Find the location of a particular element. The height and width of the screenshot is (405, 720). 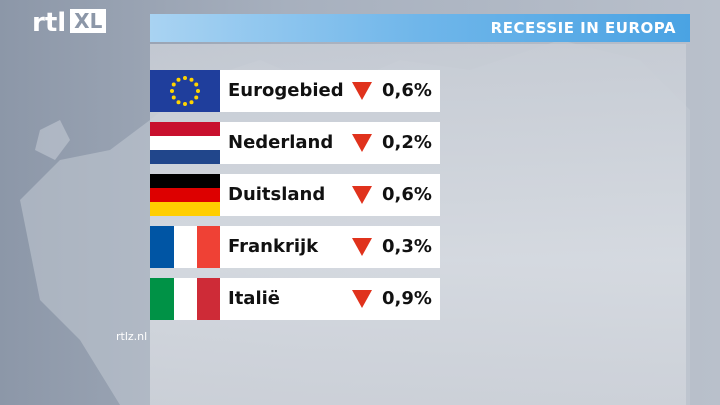

flag-nl is located at coordinates (185, 143).